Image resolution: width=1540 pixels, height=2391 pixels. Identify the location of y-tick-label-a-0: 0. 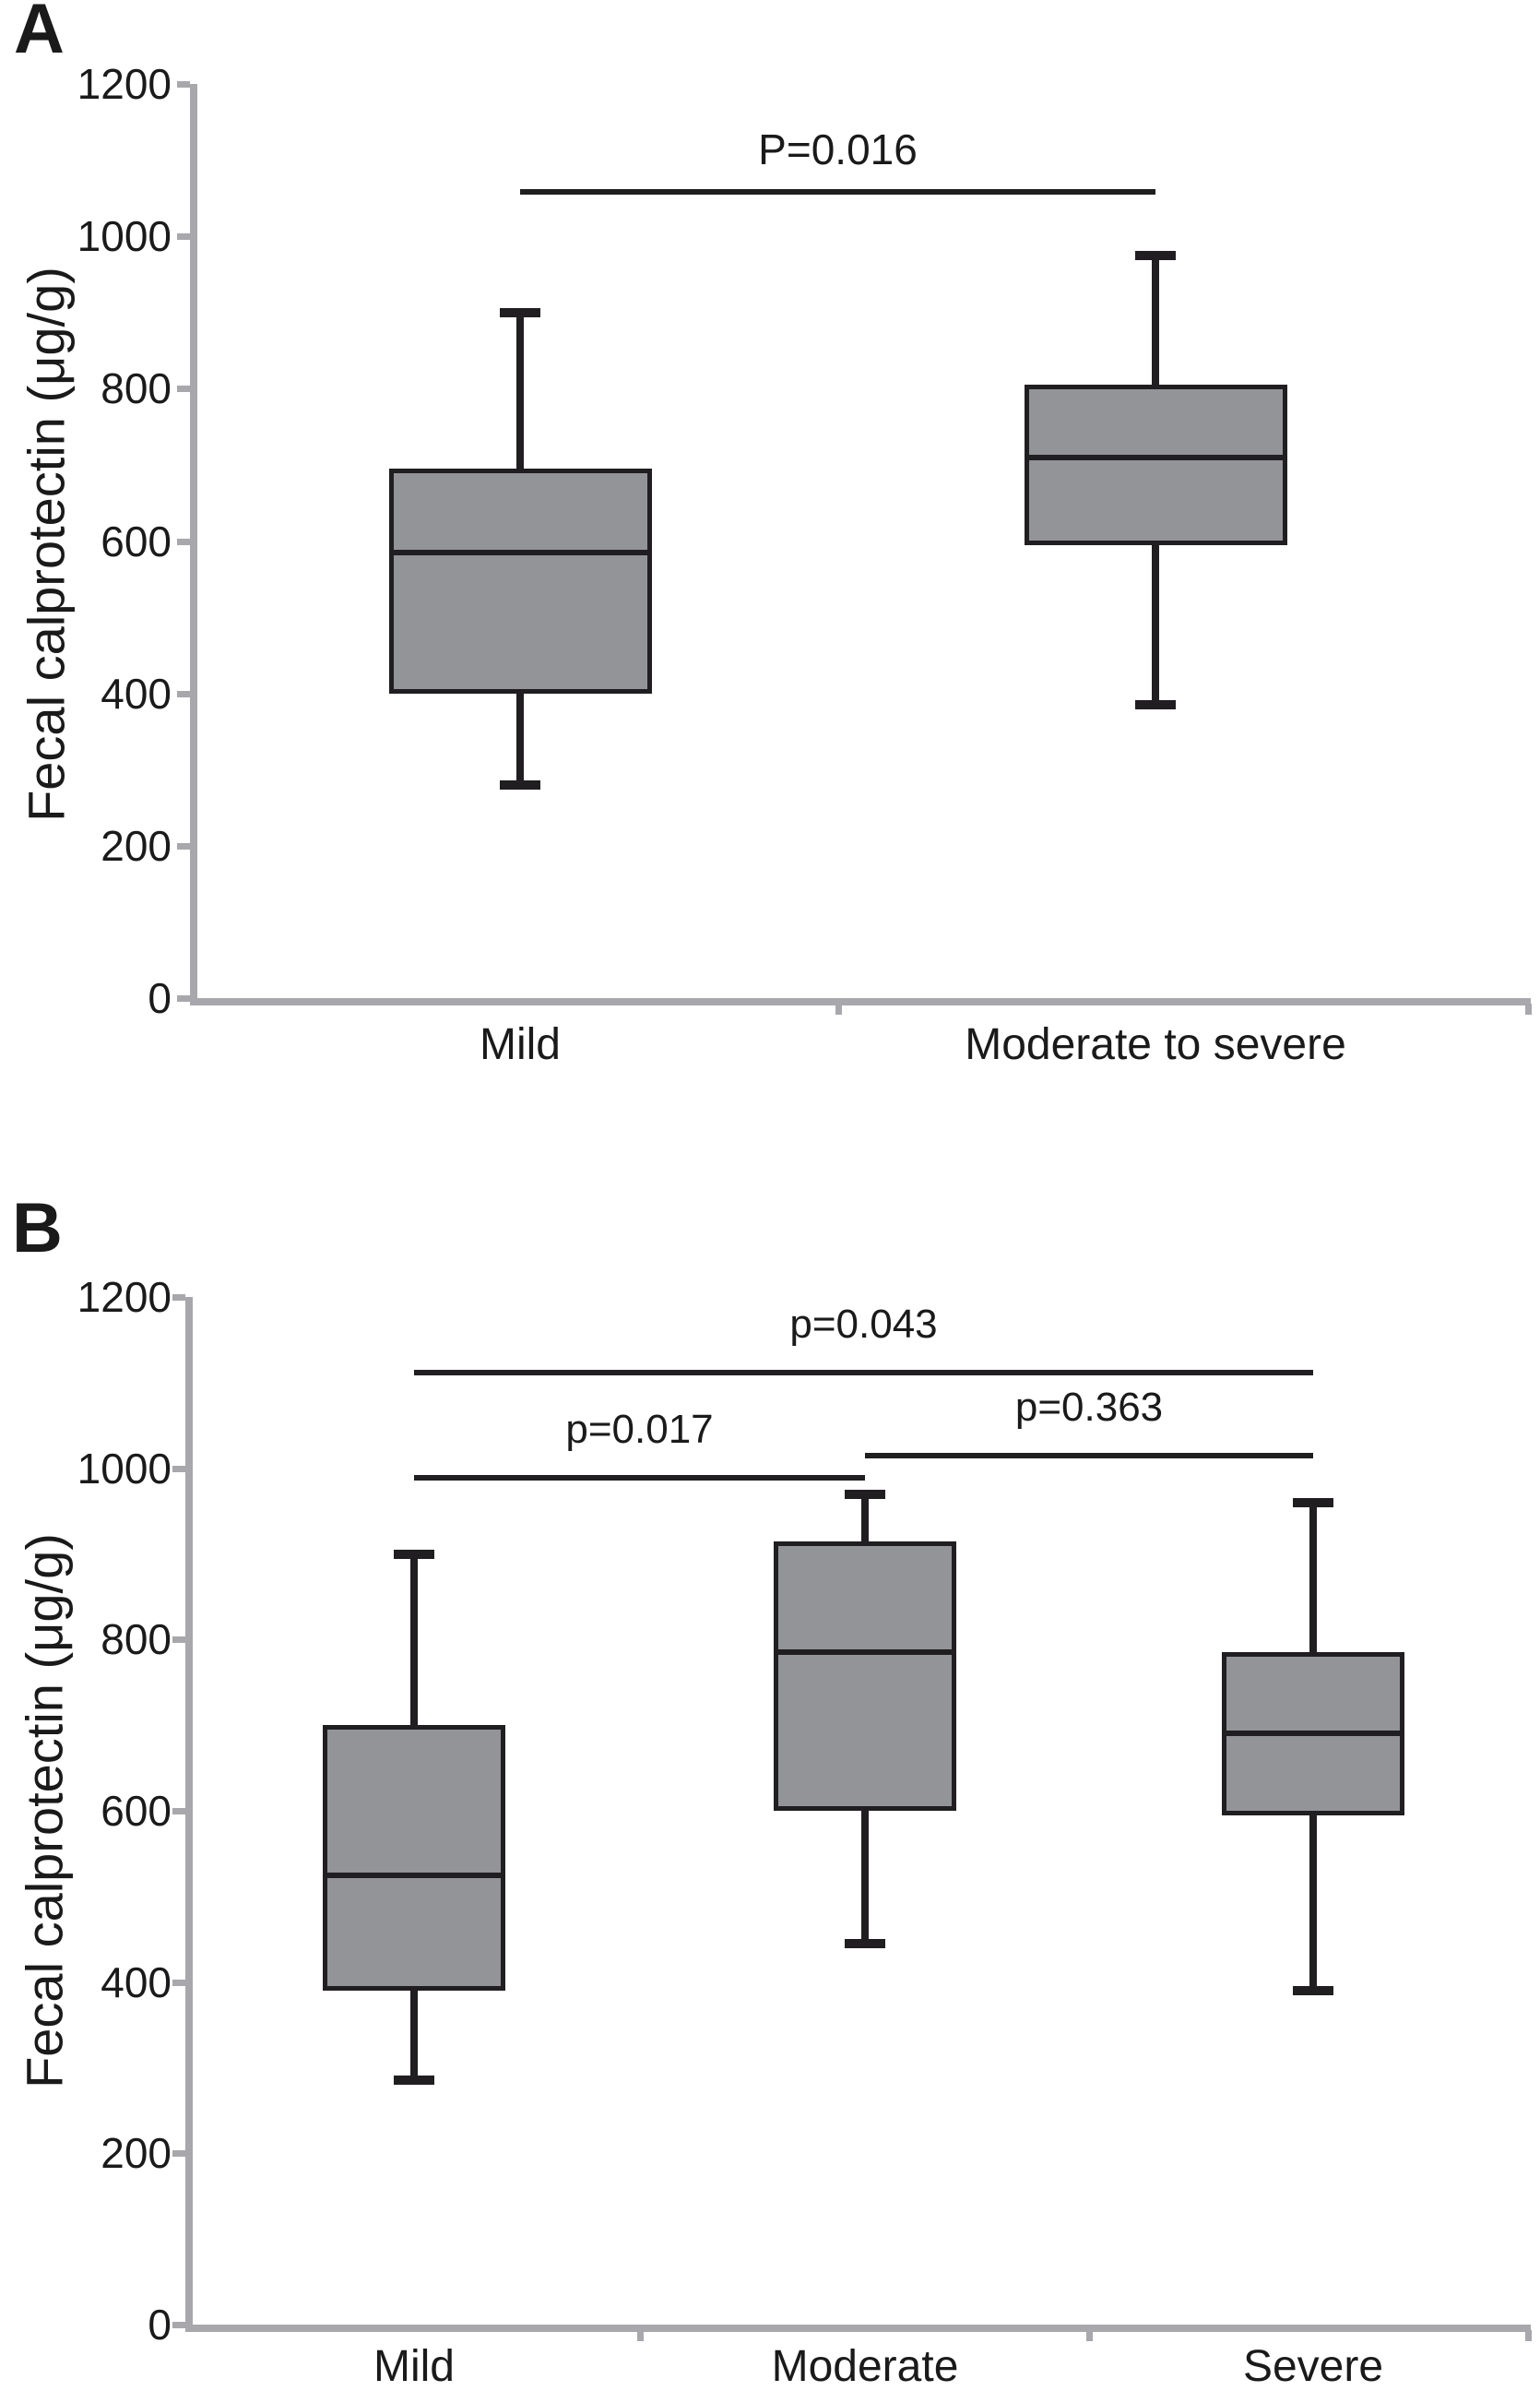
(160, 998).